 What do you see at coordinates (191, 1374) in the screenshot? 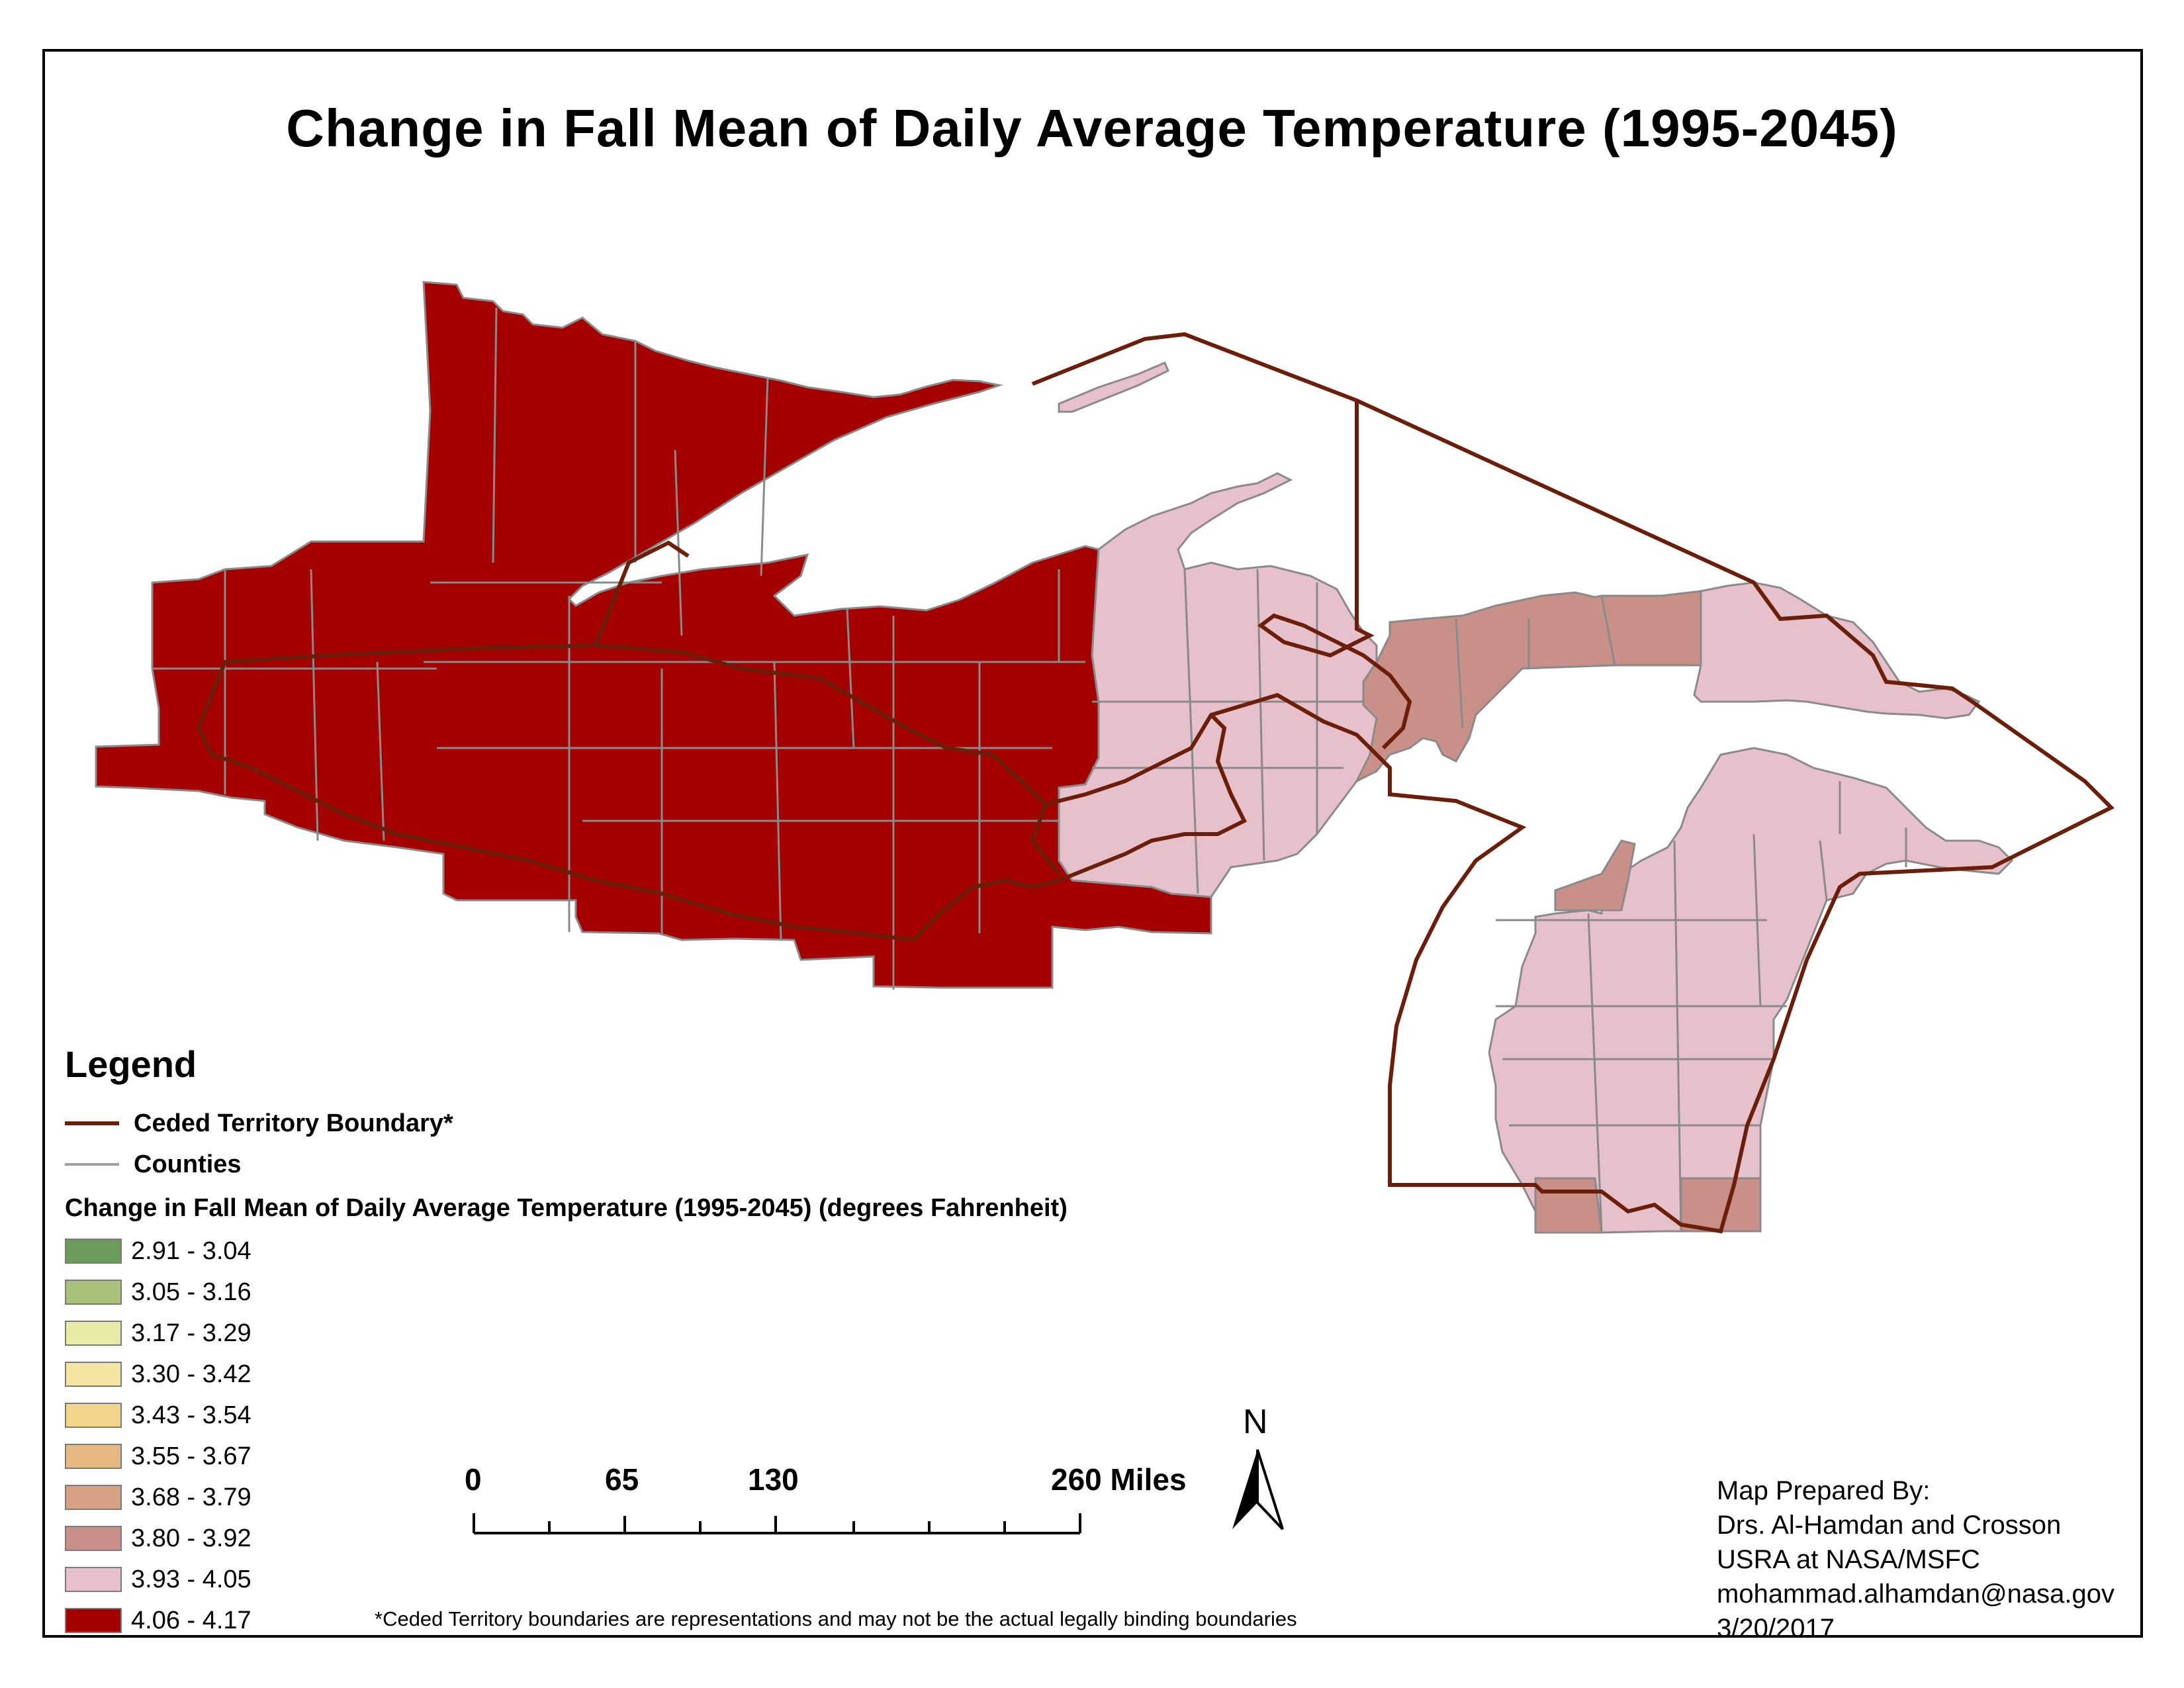
I see `legend-bin-label: 3.30 - 3.42` at bounding box center [191, 1374].